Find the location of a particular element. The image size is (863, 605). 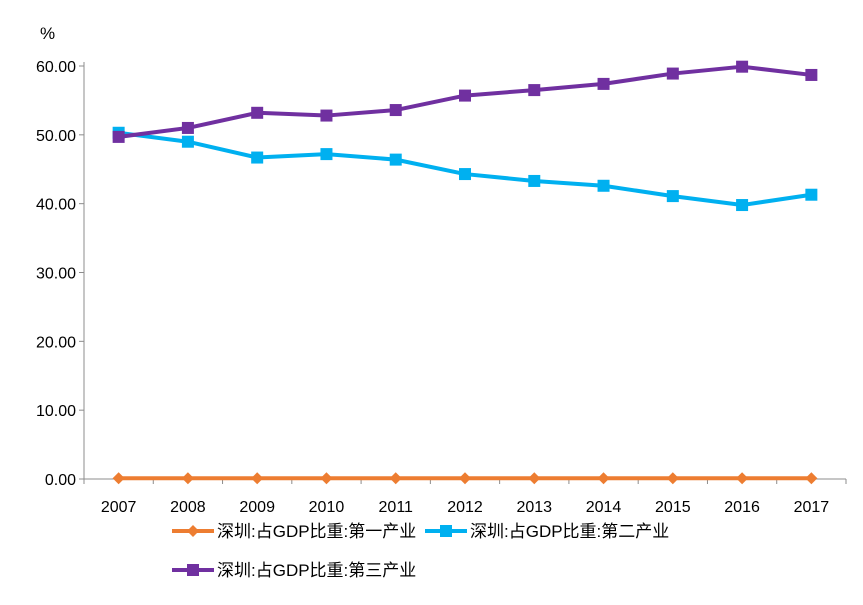

y-tick-label: 0.00 is located at coordinates (60, 480).